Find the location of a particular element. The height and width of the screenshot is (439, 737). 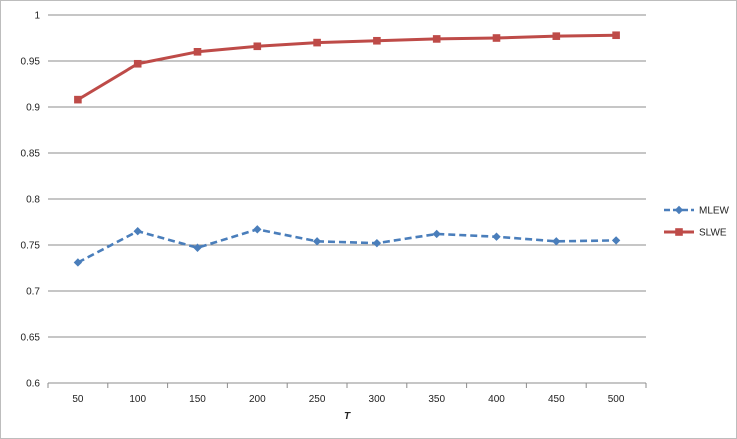

y-tick-label: 0.8 is located at coordinates (33, 200).